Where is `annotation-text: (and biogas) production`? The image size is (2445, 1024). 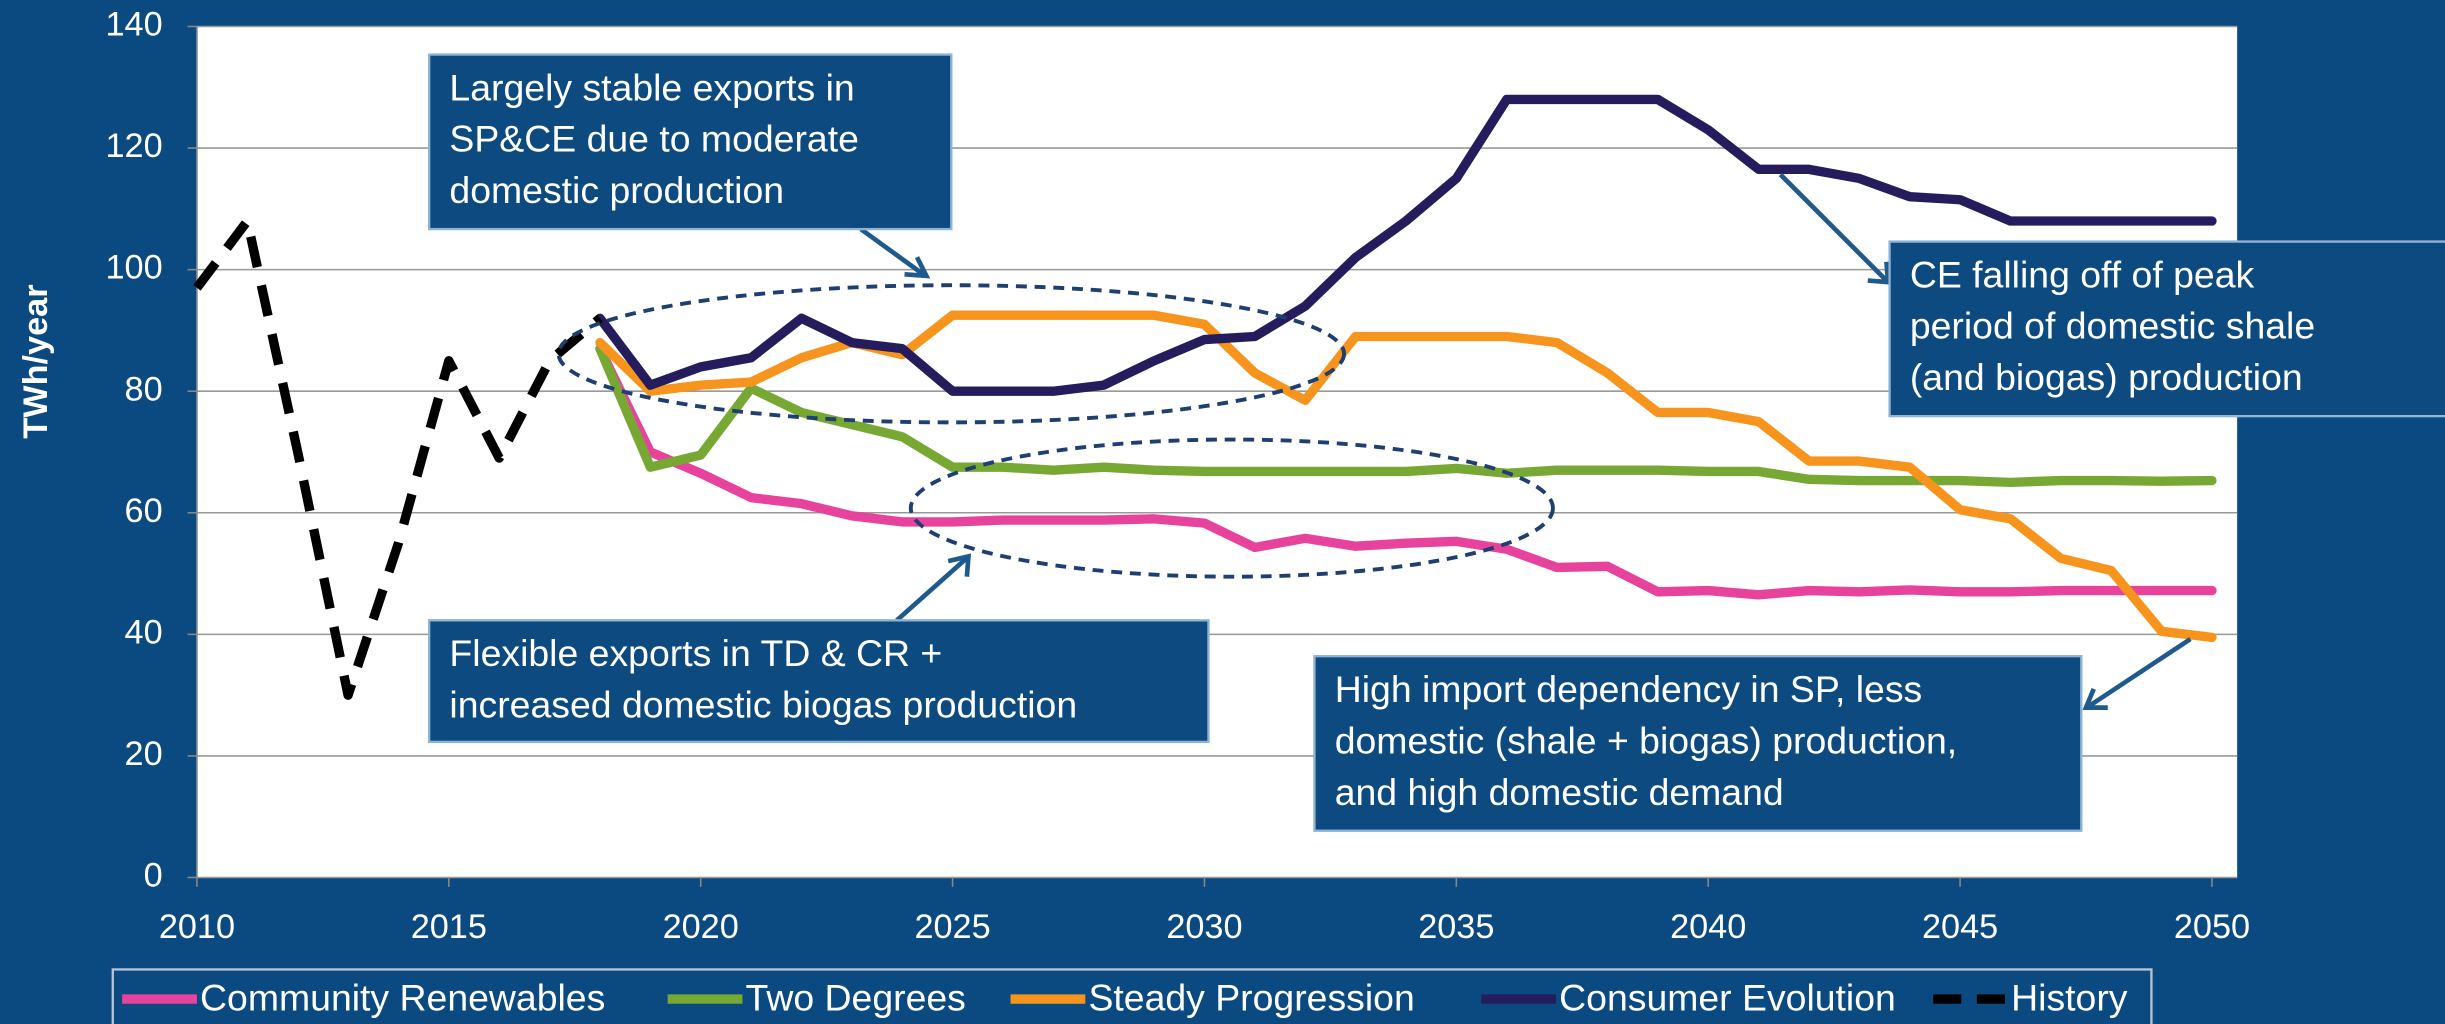 annotation-text: (and biogas) production is located at coordinates (2106, 377).